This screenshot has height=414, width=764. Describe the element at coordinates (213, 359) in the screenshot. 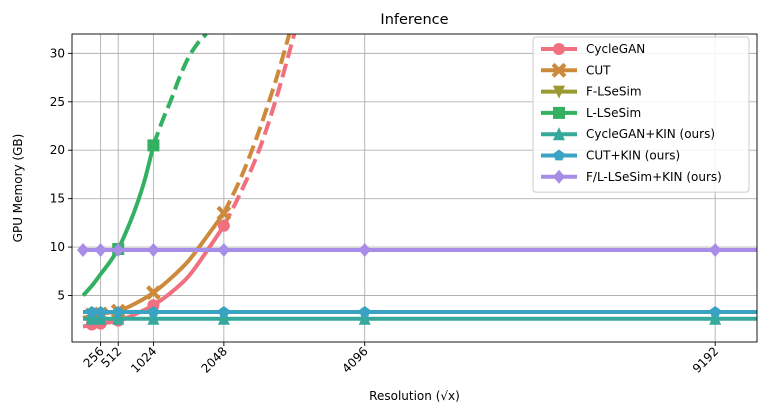

I see `x-tick-label: 2048` at that location.